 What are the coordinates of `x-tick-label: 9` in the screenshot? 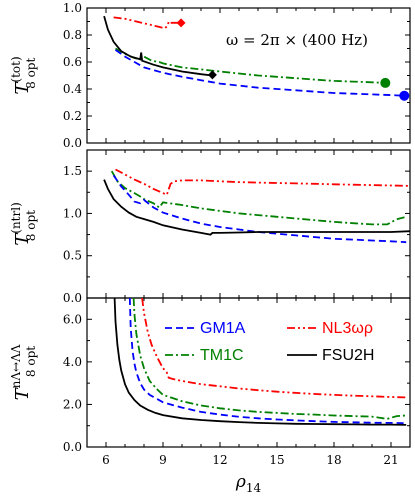 It's located at (163, 460).